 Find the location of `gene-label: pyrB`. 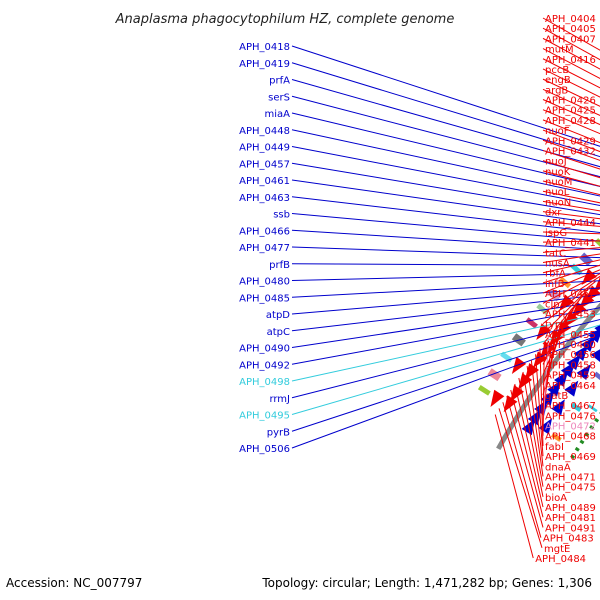

gene-label: pyrB is located at coordinates (278, 432).